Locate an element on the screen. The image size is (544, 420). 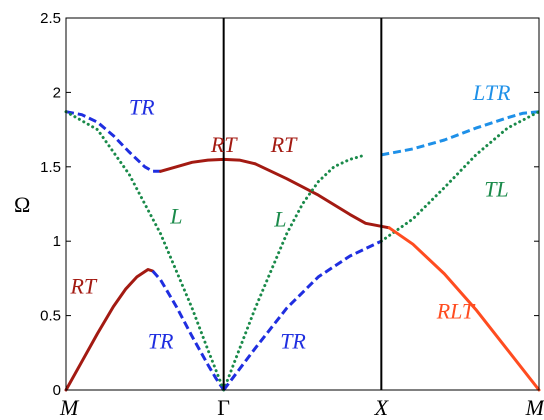
series-2-line is located at coordinates (188, 330).